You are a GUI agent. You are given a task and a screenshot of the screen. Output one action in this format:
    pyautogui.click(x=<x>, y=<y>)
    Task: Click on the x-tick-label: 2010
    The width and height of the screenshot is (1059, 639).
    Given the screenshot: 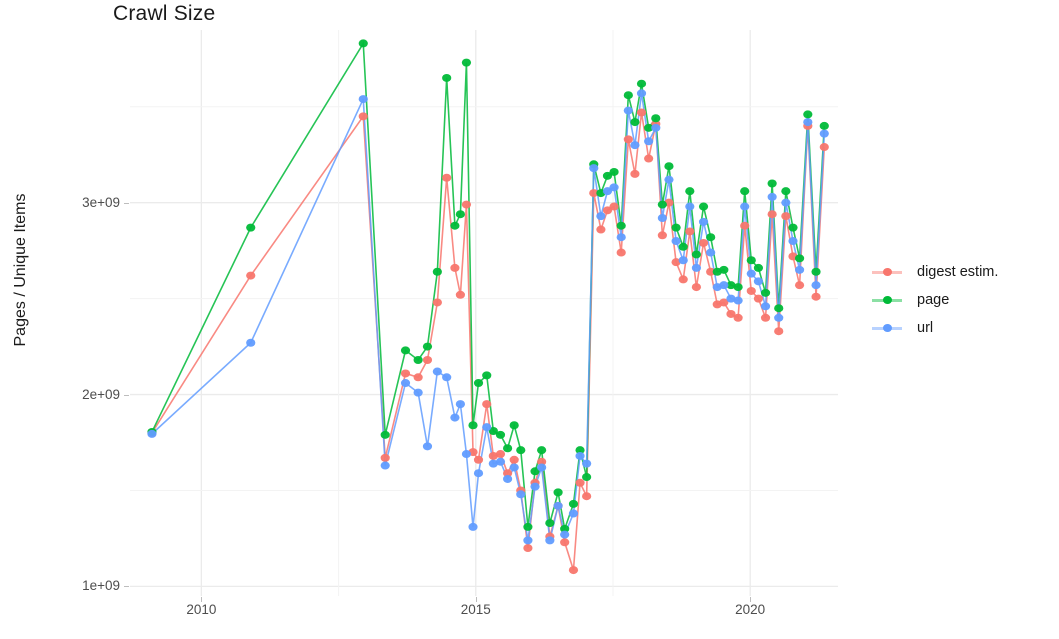 What is the action you would take?
    pyautogui.click(x=201, y=609)
    